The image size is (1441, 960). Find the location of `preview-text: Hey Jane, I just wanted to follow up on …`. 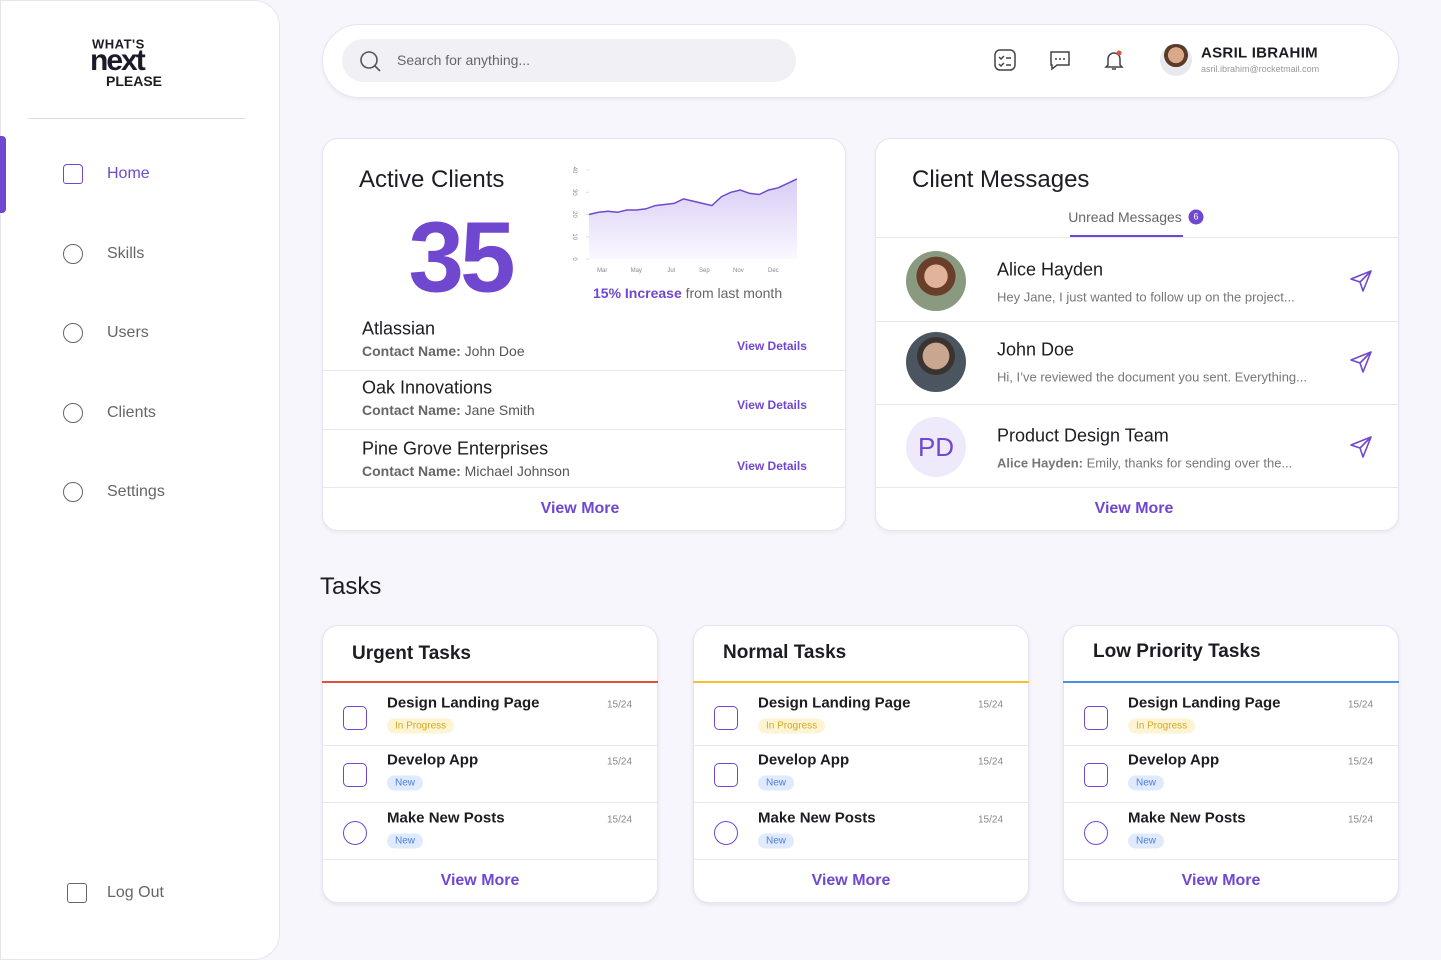

preview-text: Hey Jane, I just wanted to follow up on … is located at coordinates (1146, 297).